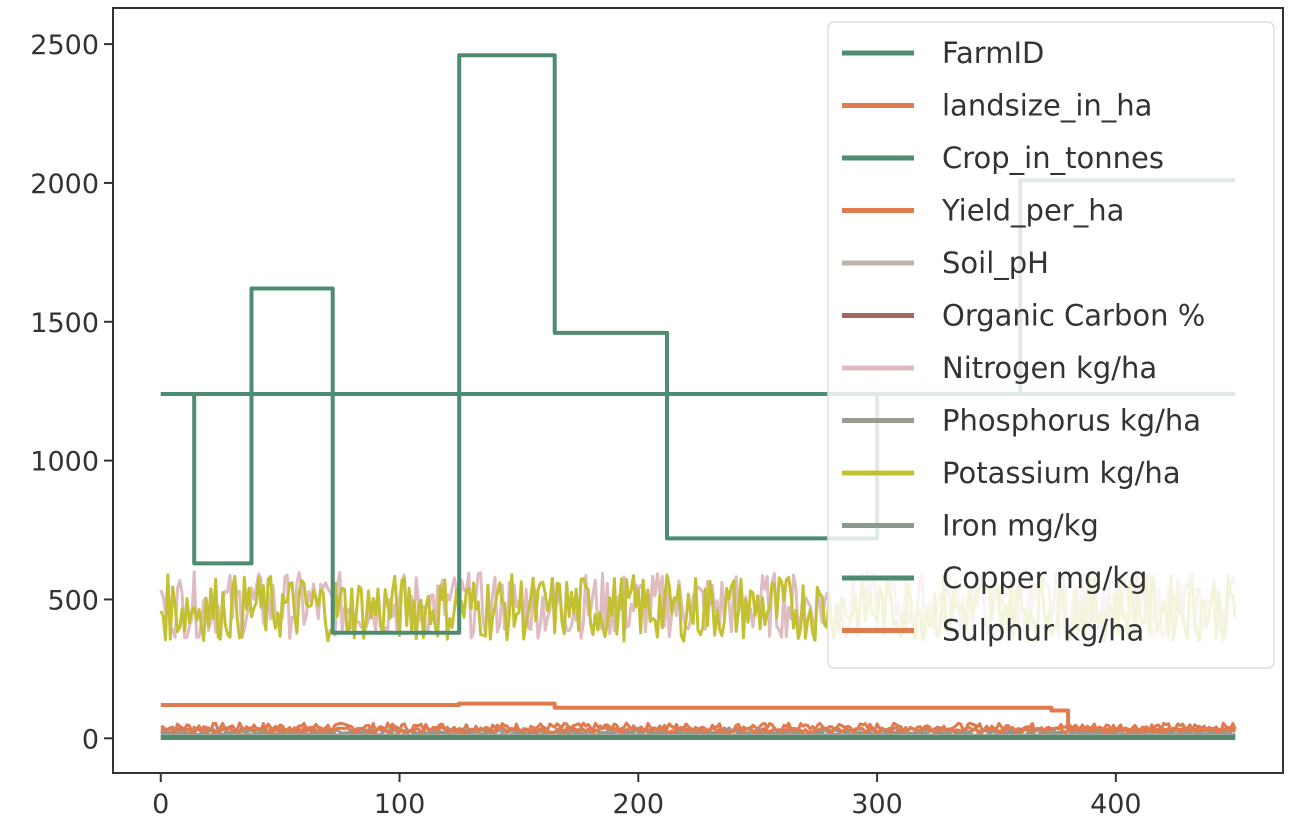 The width and height of the screenshot is (1299, 831). Describe the element at coordinates (64, 323) in the screenshot. I see `y-tick-label-3: 1500` at that location.